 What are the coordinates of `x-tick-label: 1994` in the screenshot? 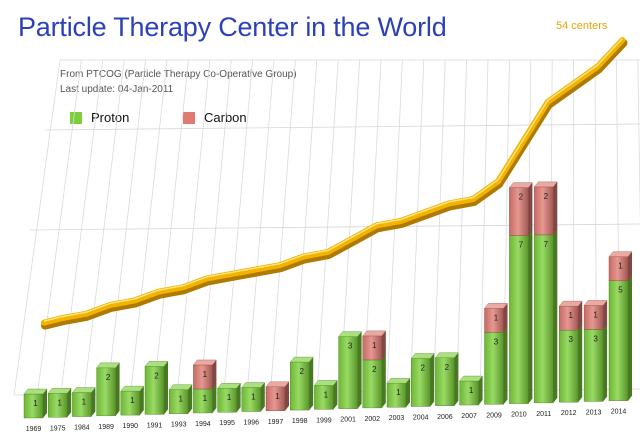 It's located at (203, 424).